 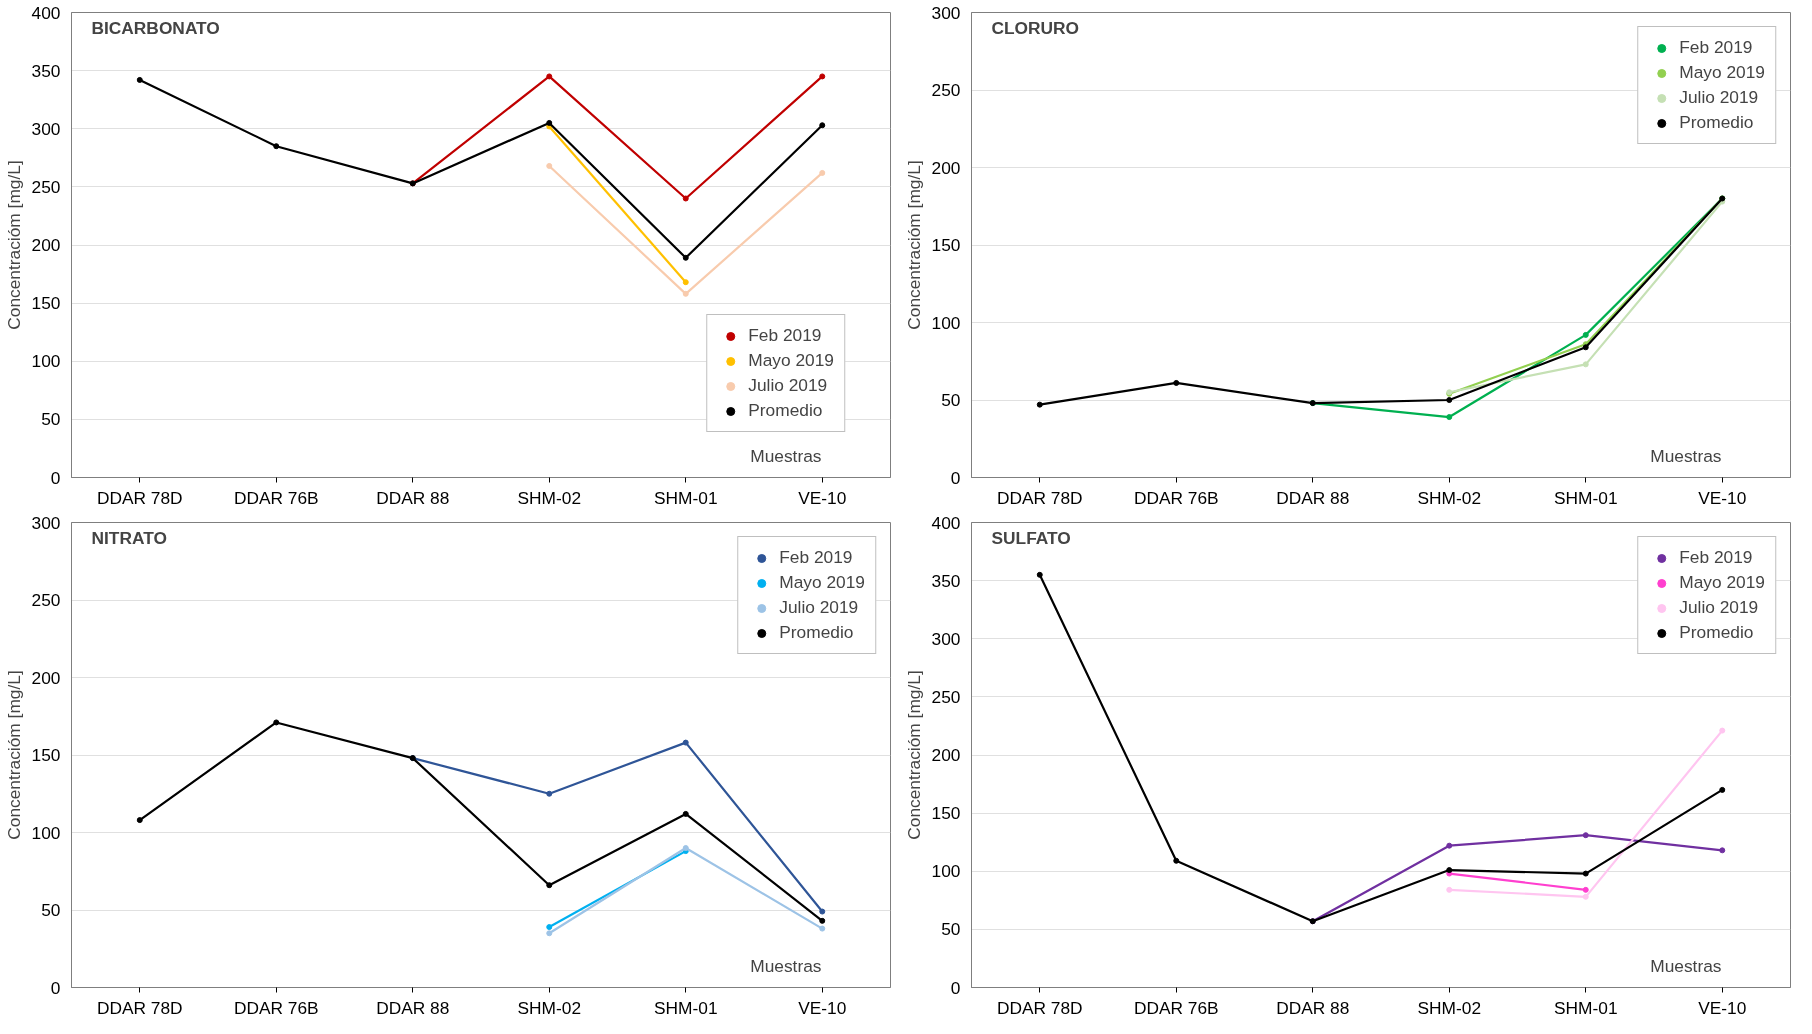 What do you see at coordinates (155, 27) in the screenshot?
I see `chart-title: BICARBONATO` at bounding box center [155, 27].